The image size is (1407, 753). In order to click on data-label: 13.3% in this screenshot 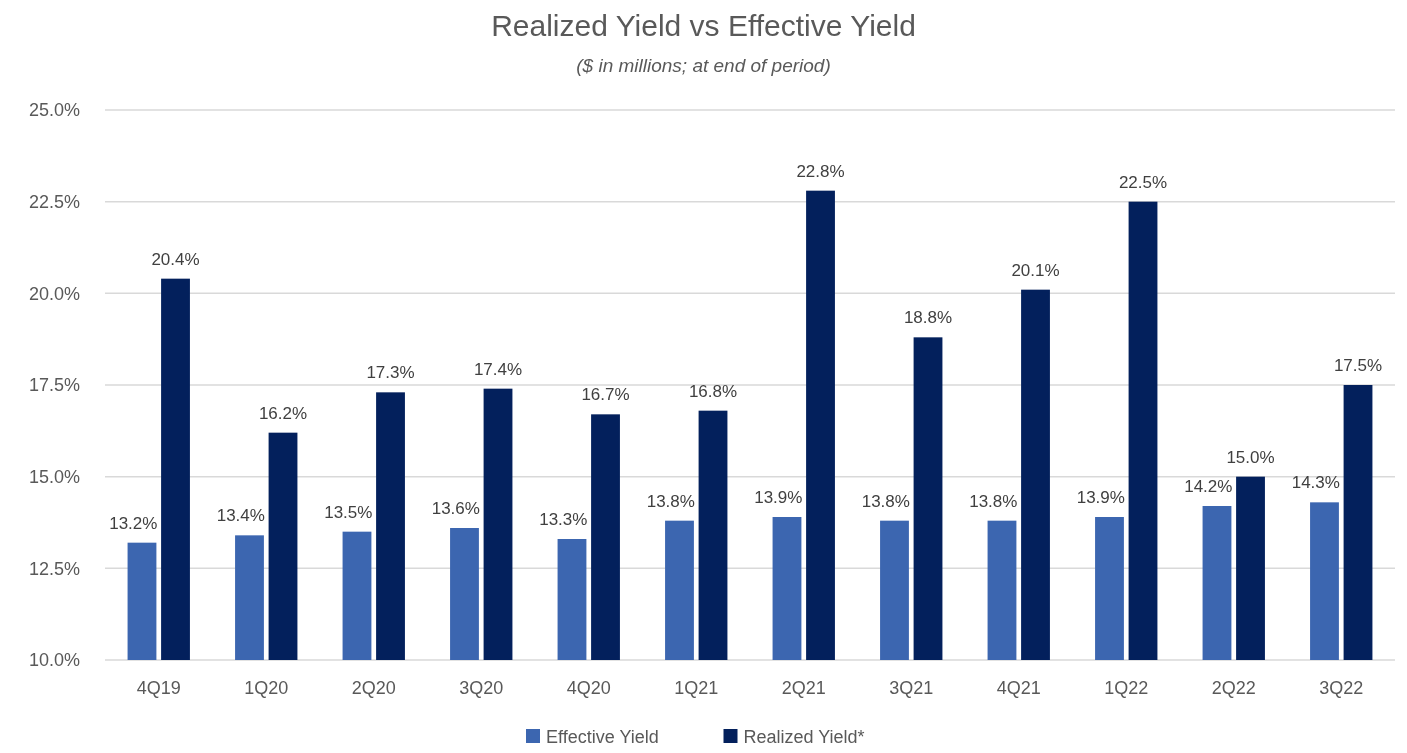, I will do `click(563, 519)`.